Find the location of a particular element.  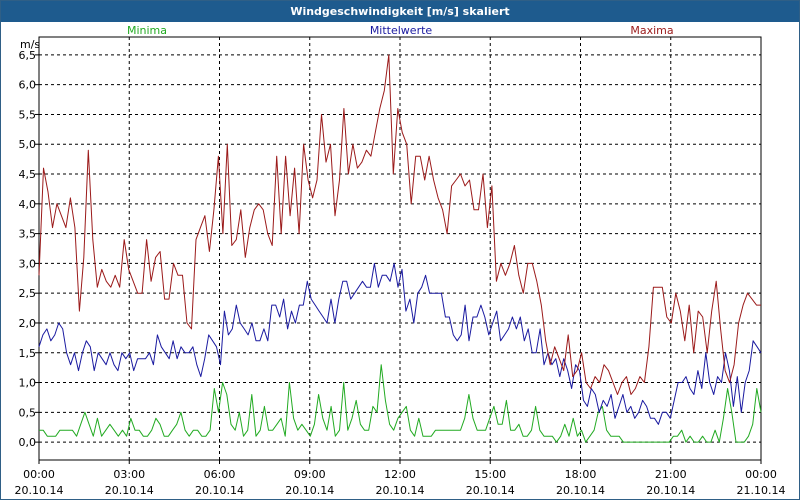

y-tick-label: 0,0 is located at coordinates (28, 442).